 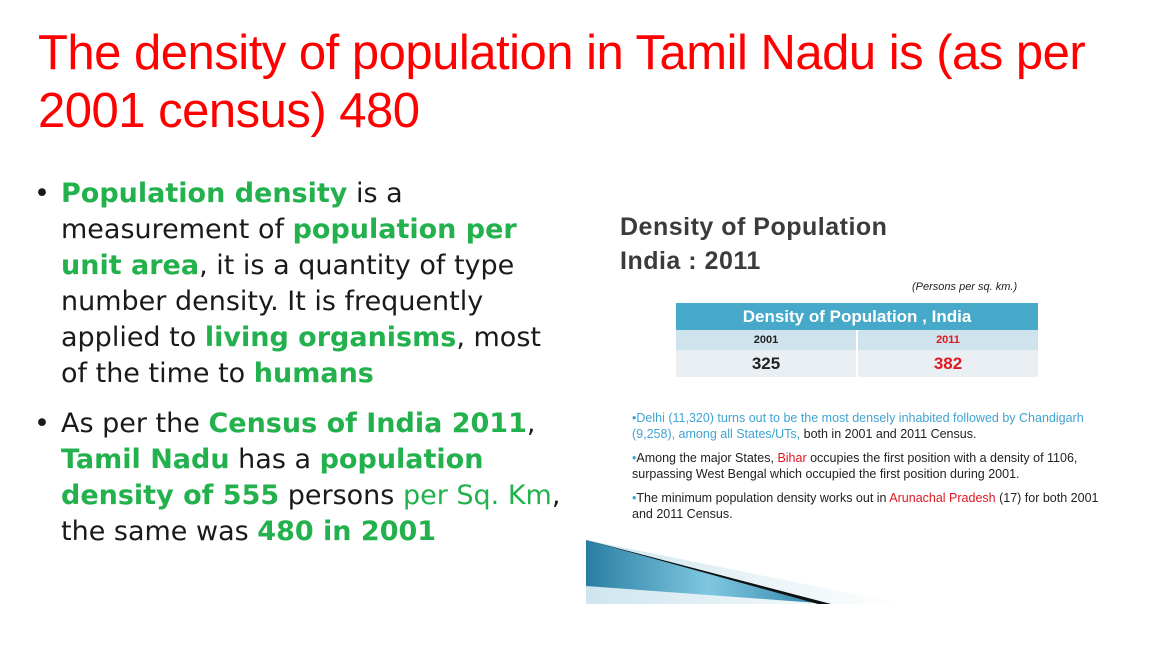 What do you see at coordinates (766, 363) in the screenshot?
I see `table-cell-value-2001: 325` at bounding box center [766, 363].